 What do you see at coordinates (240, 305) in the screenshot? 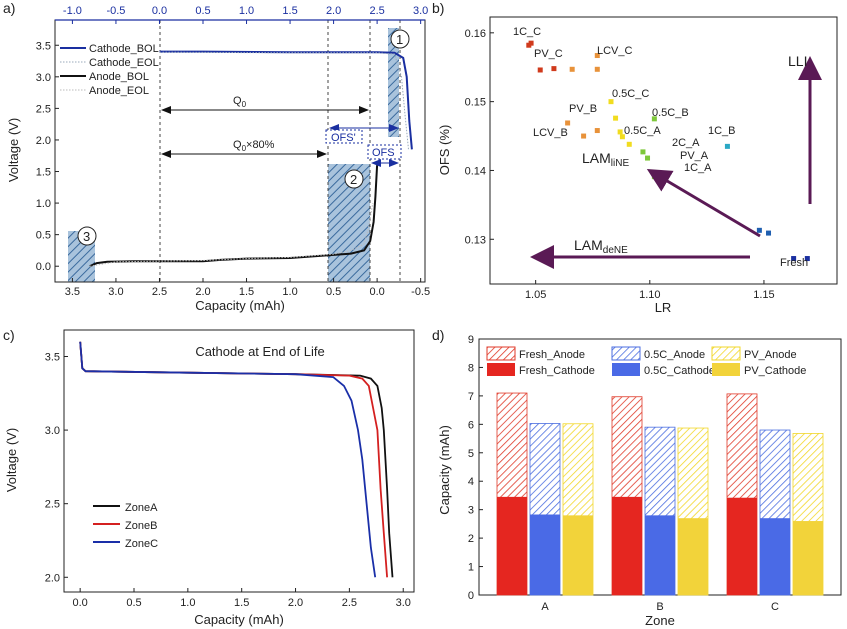
I see `panel-a-xlabel: Capacity (mAh)` at bounding box center [240, 305].